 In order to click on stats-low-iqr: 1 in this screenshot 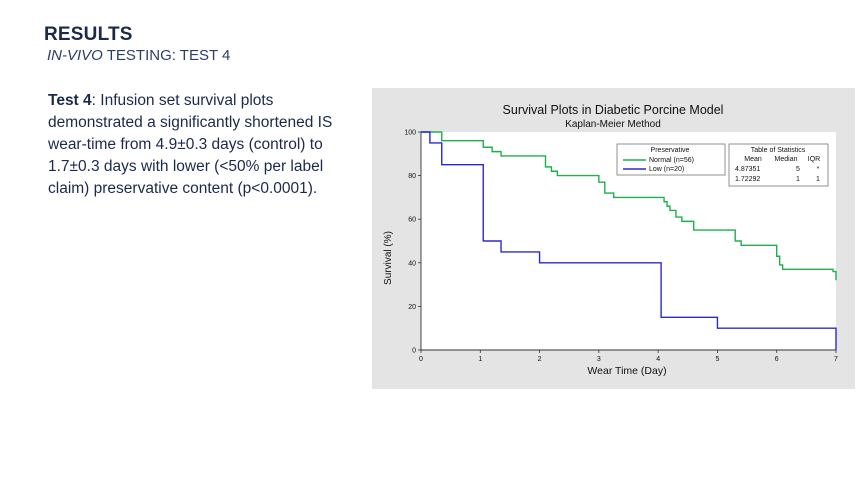, I will do `click(818, 179)`.